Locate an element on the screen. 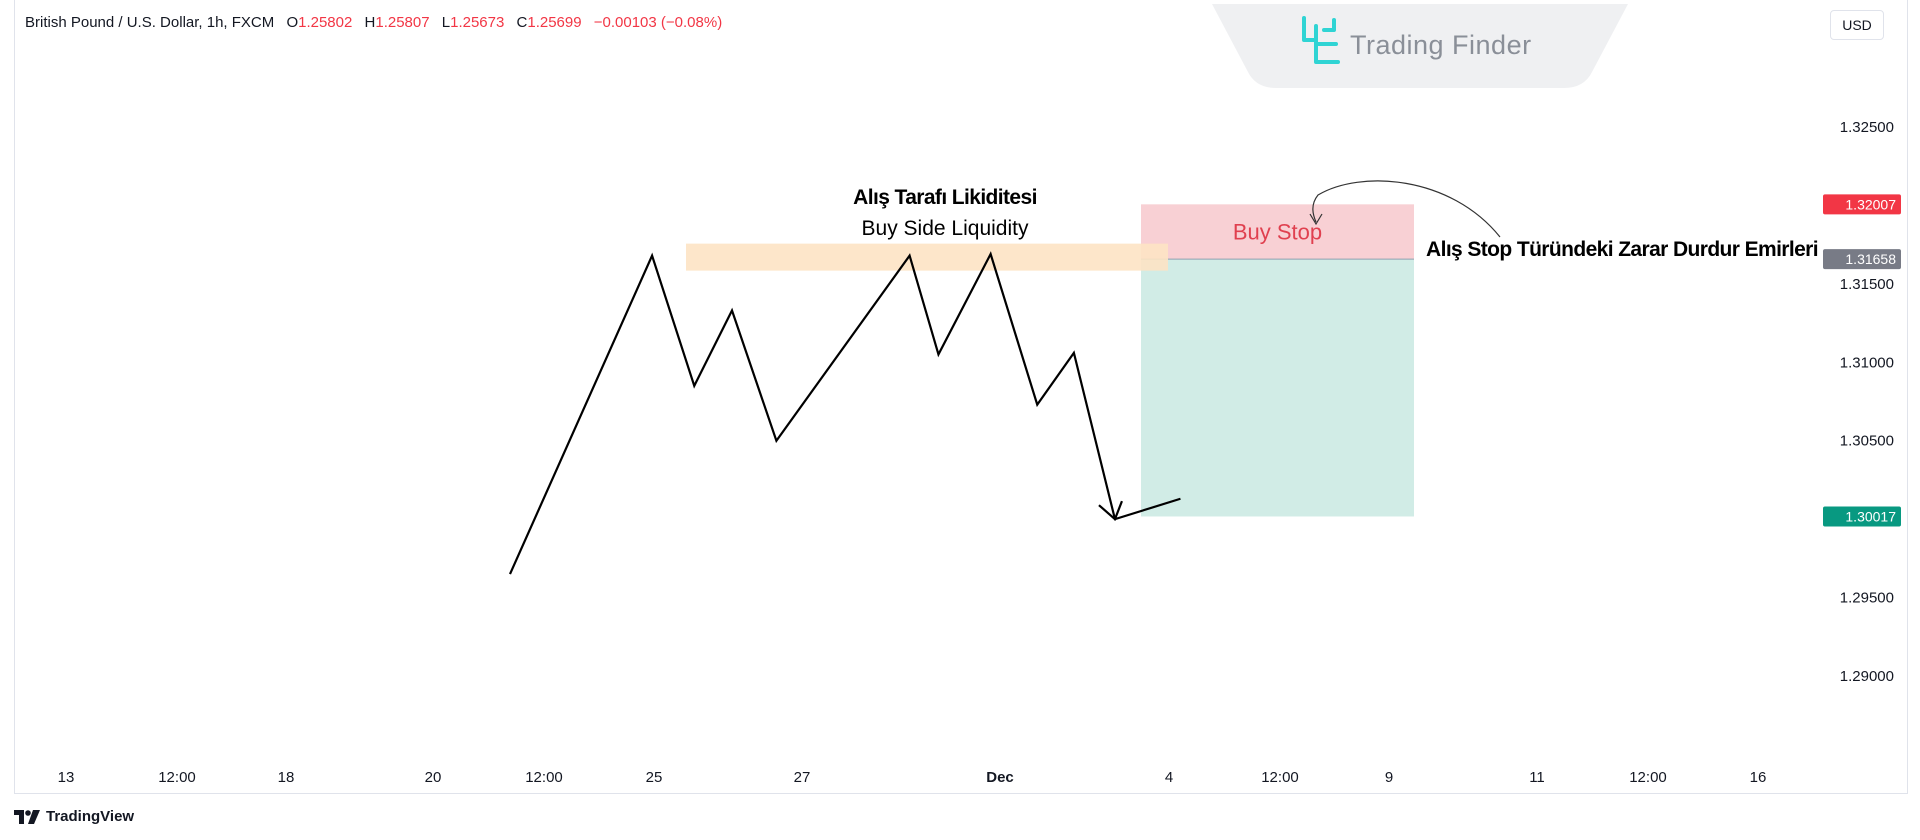 The height and width of the screenshot is (840, 1920). currency-button: USD is located at coordinates (1857, 25).